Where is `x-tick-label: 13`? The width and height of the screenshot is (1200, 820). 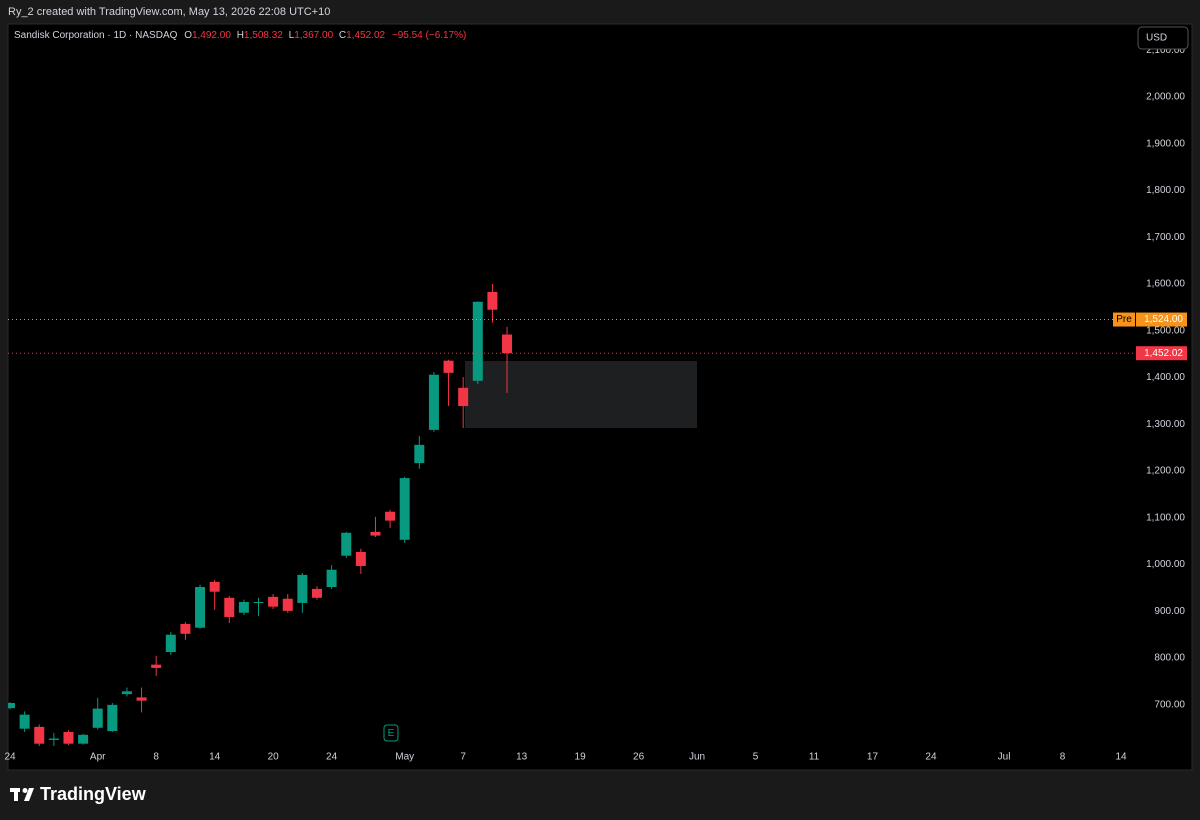 x-tick-label: 13 is located at coordinates (522, 757).